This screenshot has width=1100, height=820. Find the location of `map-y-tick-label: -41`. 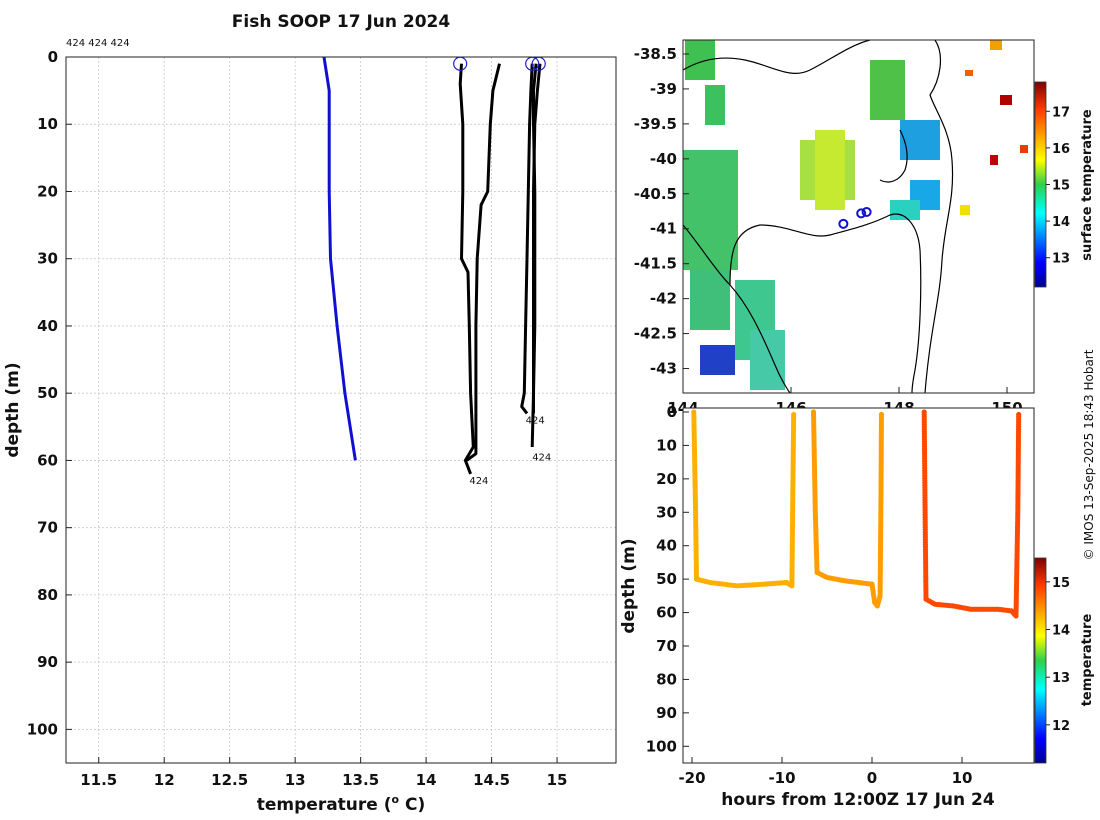

map-y-tick-label: -41 is located at coordinates (663, 229).